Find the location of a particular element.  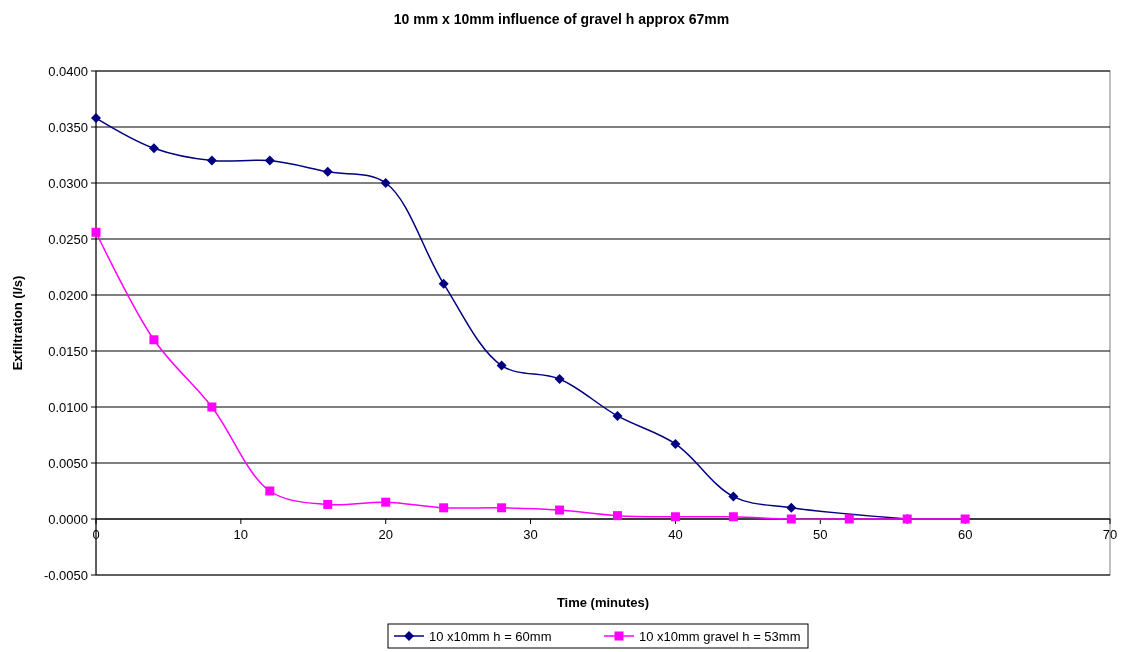

x-tick-label: 10 is located at coordinates (241, 534).